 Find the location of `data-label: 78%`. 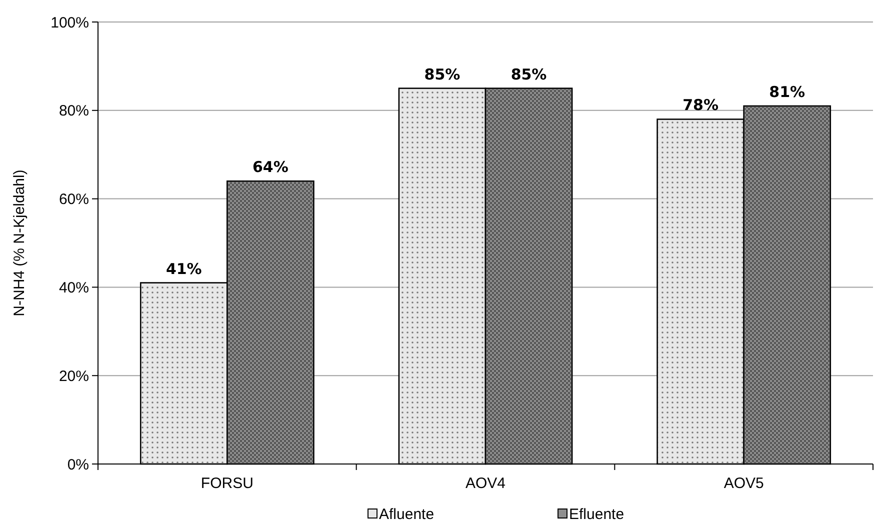

data-label: 78% is located at coordinates (700, 105).